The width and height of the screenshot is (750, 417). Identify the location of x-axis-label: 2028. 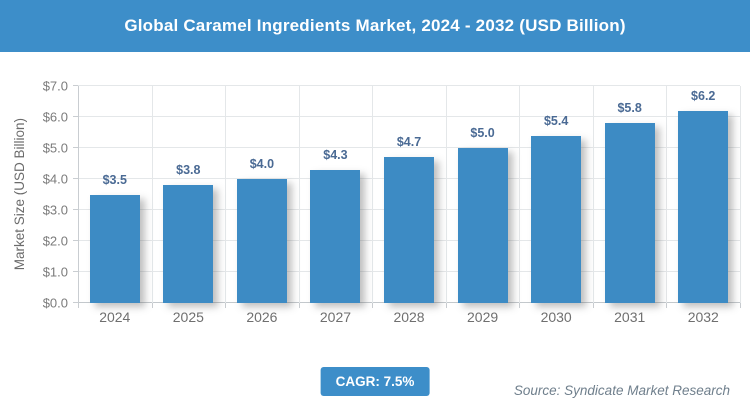
(409, 317).